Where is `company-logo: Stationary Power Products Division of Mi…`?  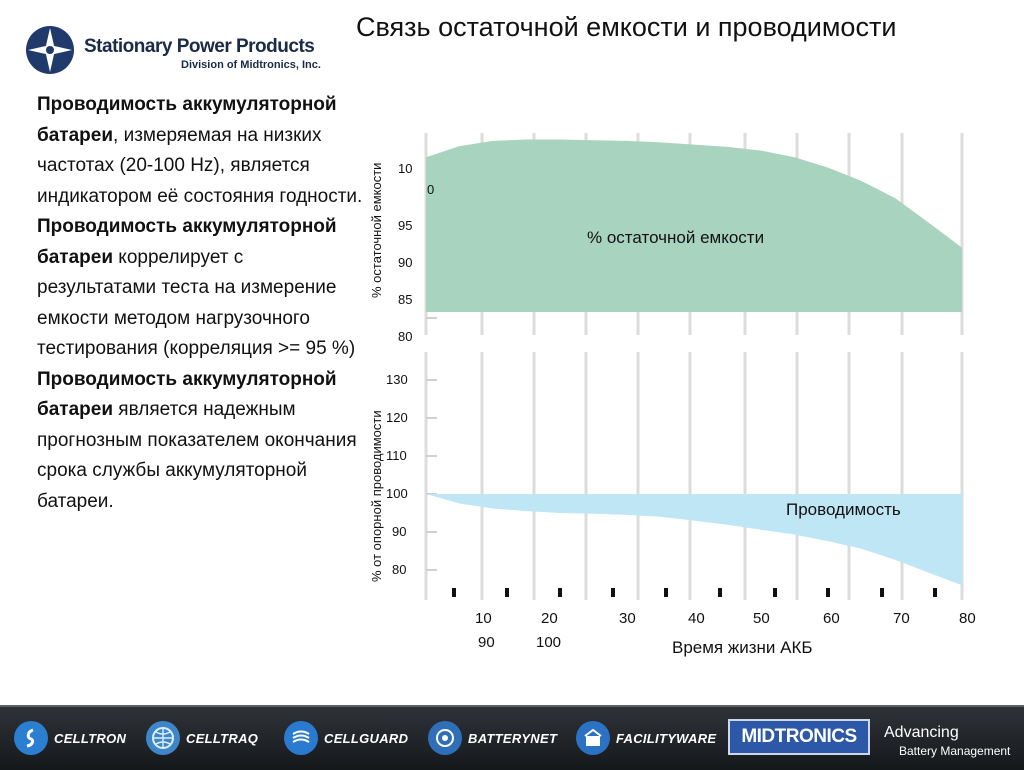
company-logo: Stationary Power Products Division of Mi… is located at coordinates (184, 50).